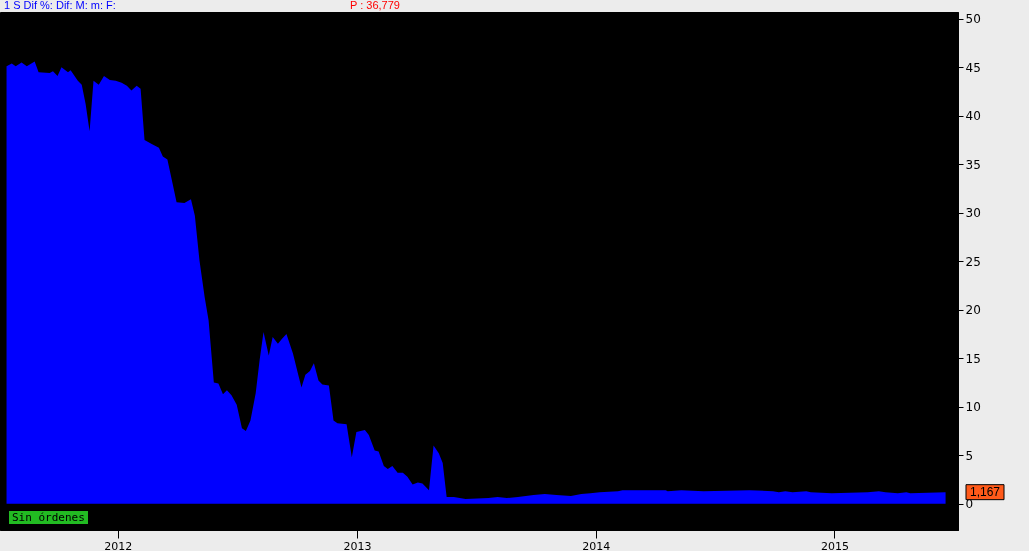 This screenshot has width=1029, height=551. What do you see at coordinates (973, 19) in the screenshot?
I see `y-tick-label: 50` at bounding box center [973, 19].